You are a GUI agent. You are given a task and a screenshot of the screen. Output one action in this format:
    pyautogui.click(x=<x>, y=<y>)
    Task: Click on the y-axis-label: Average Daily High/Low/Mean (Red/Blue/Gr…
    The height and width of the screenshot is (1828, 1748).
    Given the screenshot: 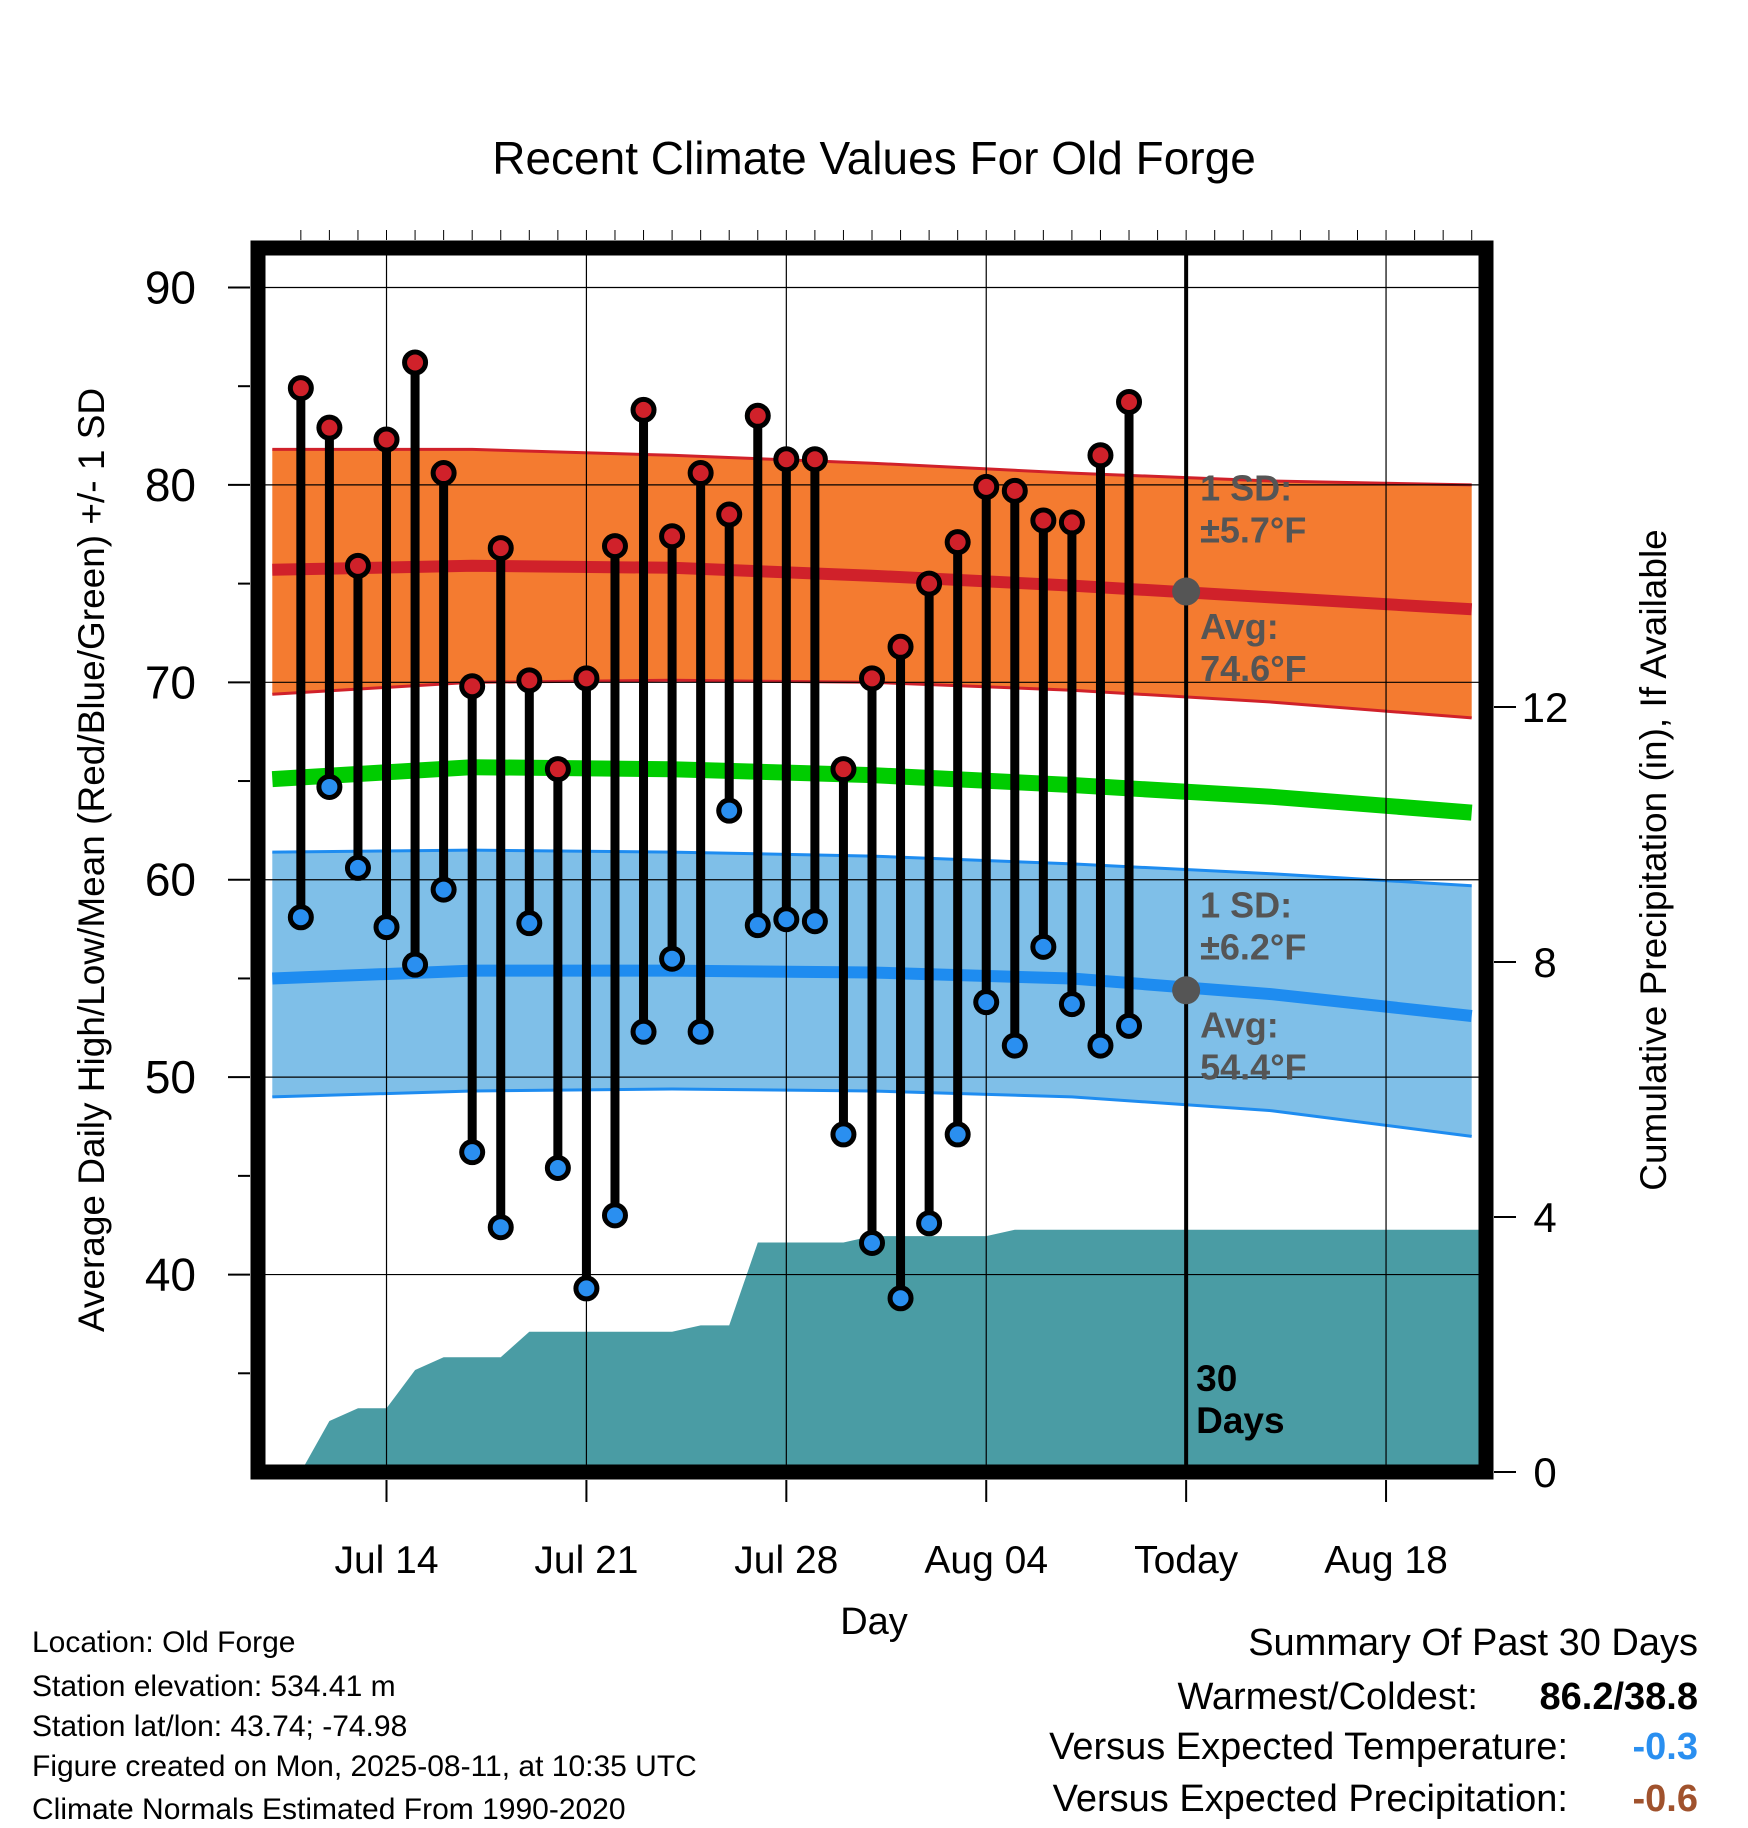 What is the action you would take?
    pyautogui.click(x=91, y=860)
    